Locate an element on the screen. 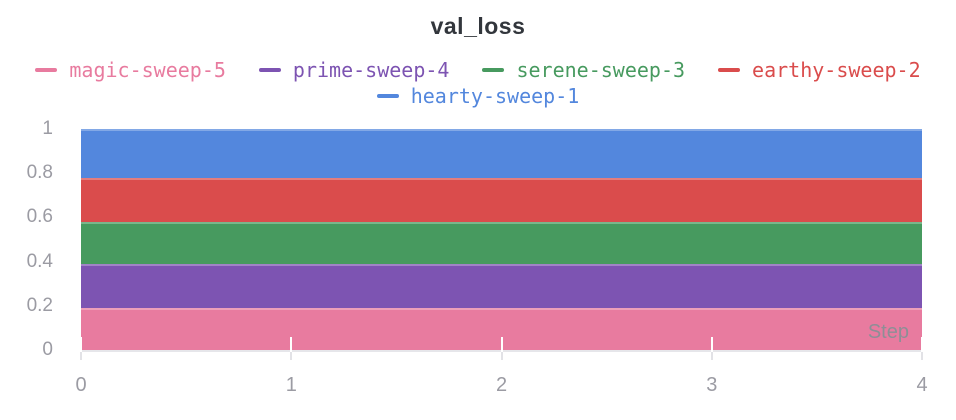 The height and width of the screenshot is (420, 956). legend-item-hearty-sweep-1: hearty-sweep-1 is located at coordinates (478, 96).